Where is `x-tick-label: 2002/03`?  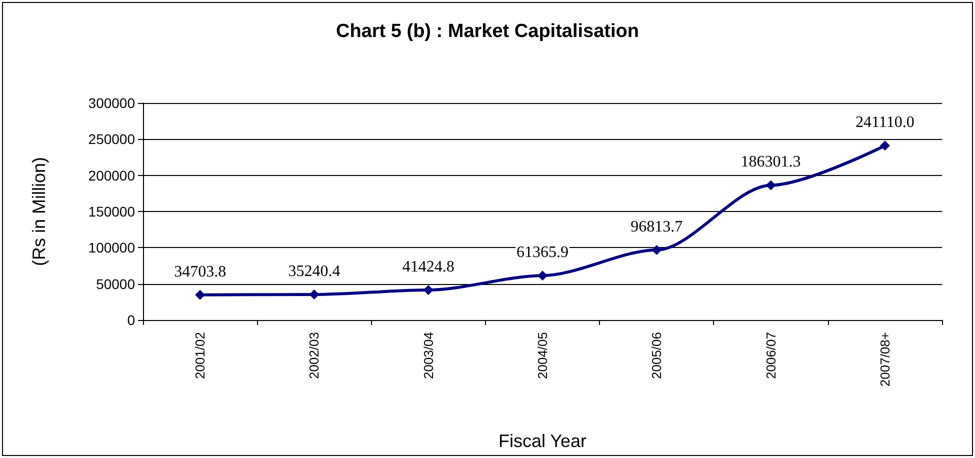 x-tick-label: 2002/03 is located at coordinates (314, 355).